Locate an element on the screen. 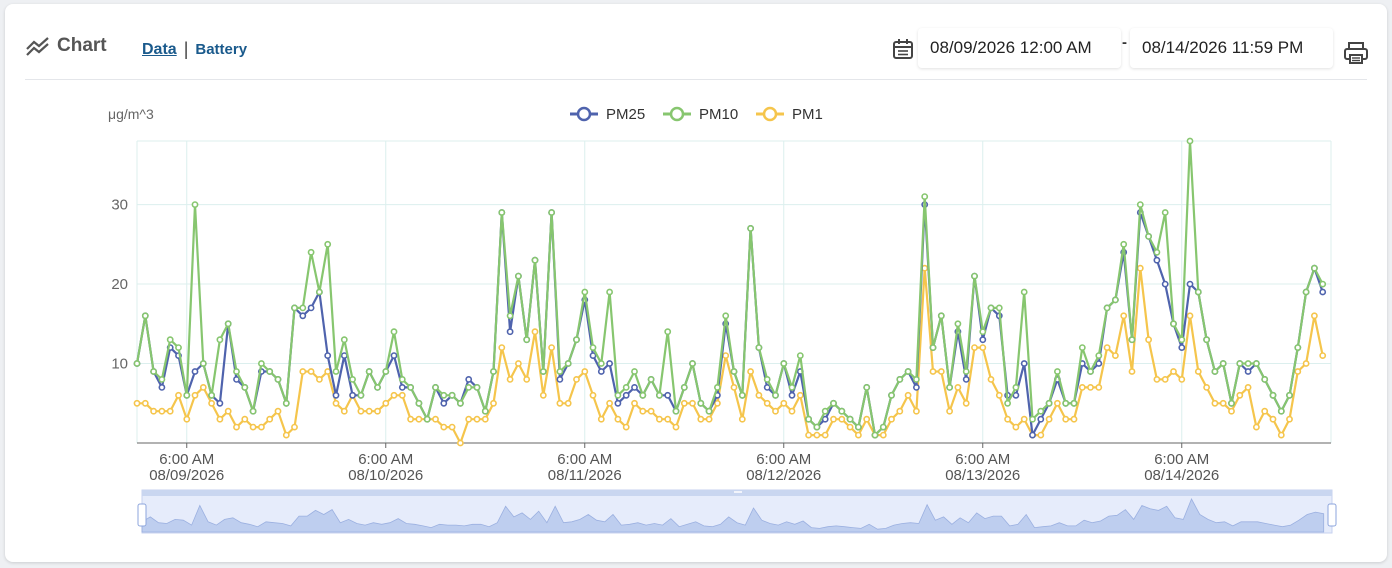  legend-label-pm1: PM1 is located at coordinates (807, 114).